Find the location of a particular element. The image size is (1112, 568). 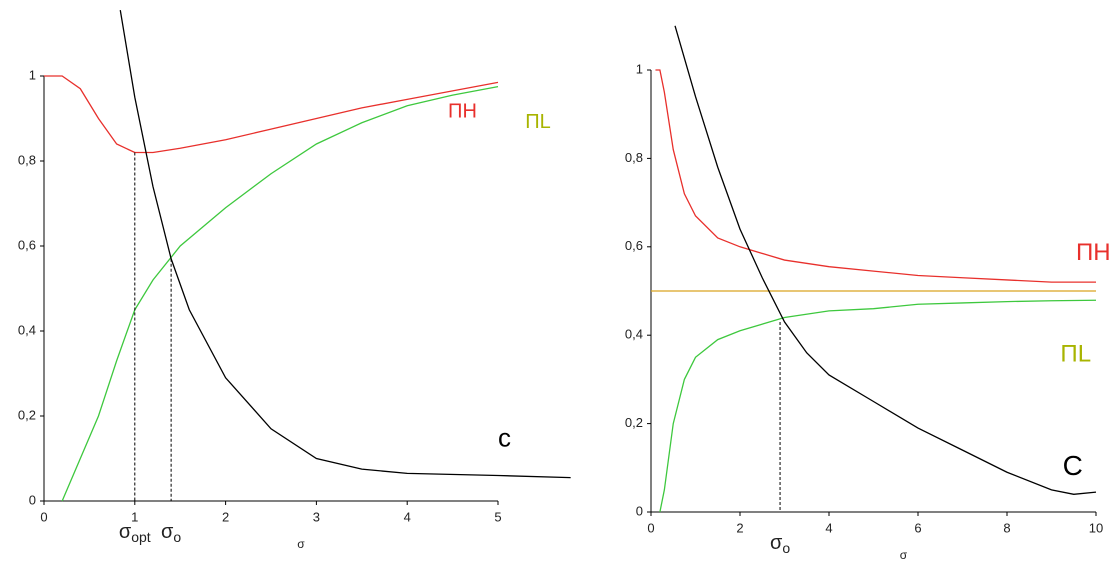

marker-subscript: opt is located at coordinates (141, 537).